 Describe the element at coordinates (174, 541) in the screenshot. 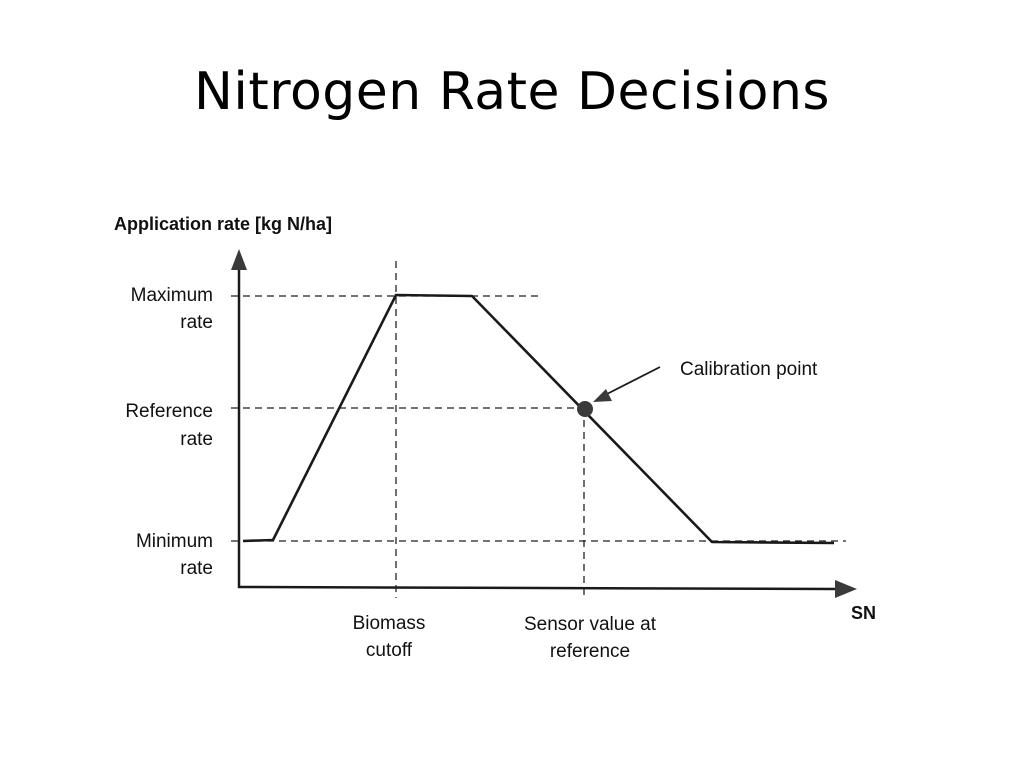

I see `min-rate-label-line1: Minimum` at that location.